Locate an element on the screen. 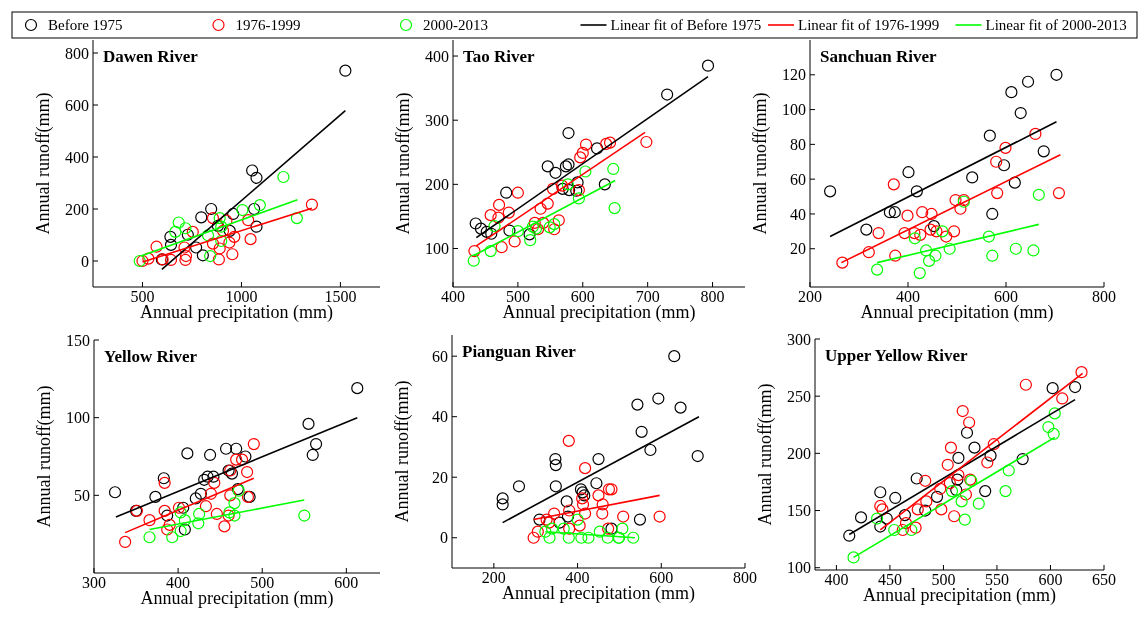 The image size is (1142, 619). y-tick-label: 150 is located at coordinates (799, 511).